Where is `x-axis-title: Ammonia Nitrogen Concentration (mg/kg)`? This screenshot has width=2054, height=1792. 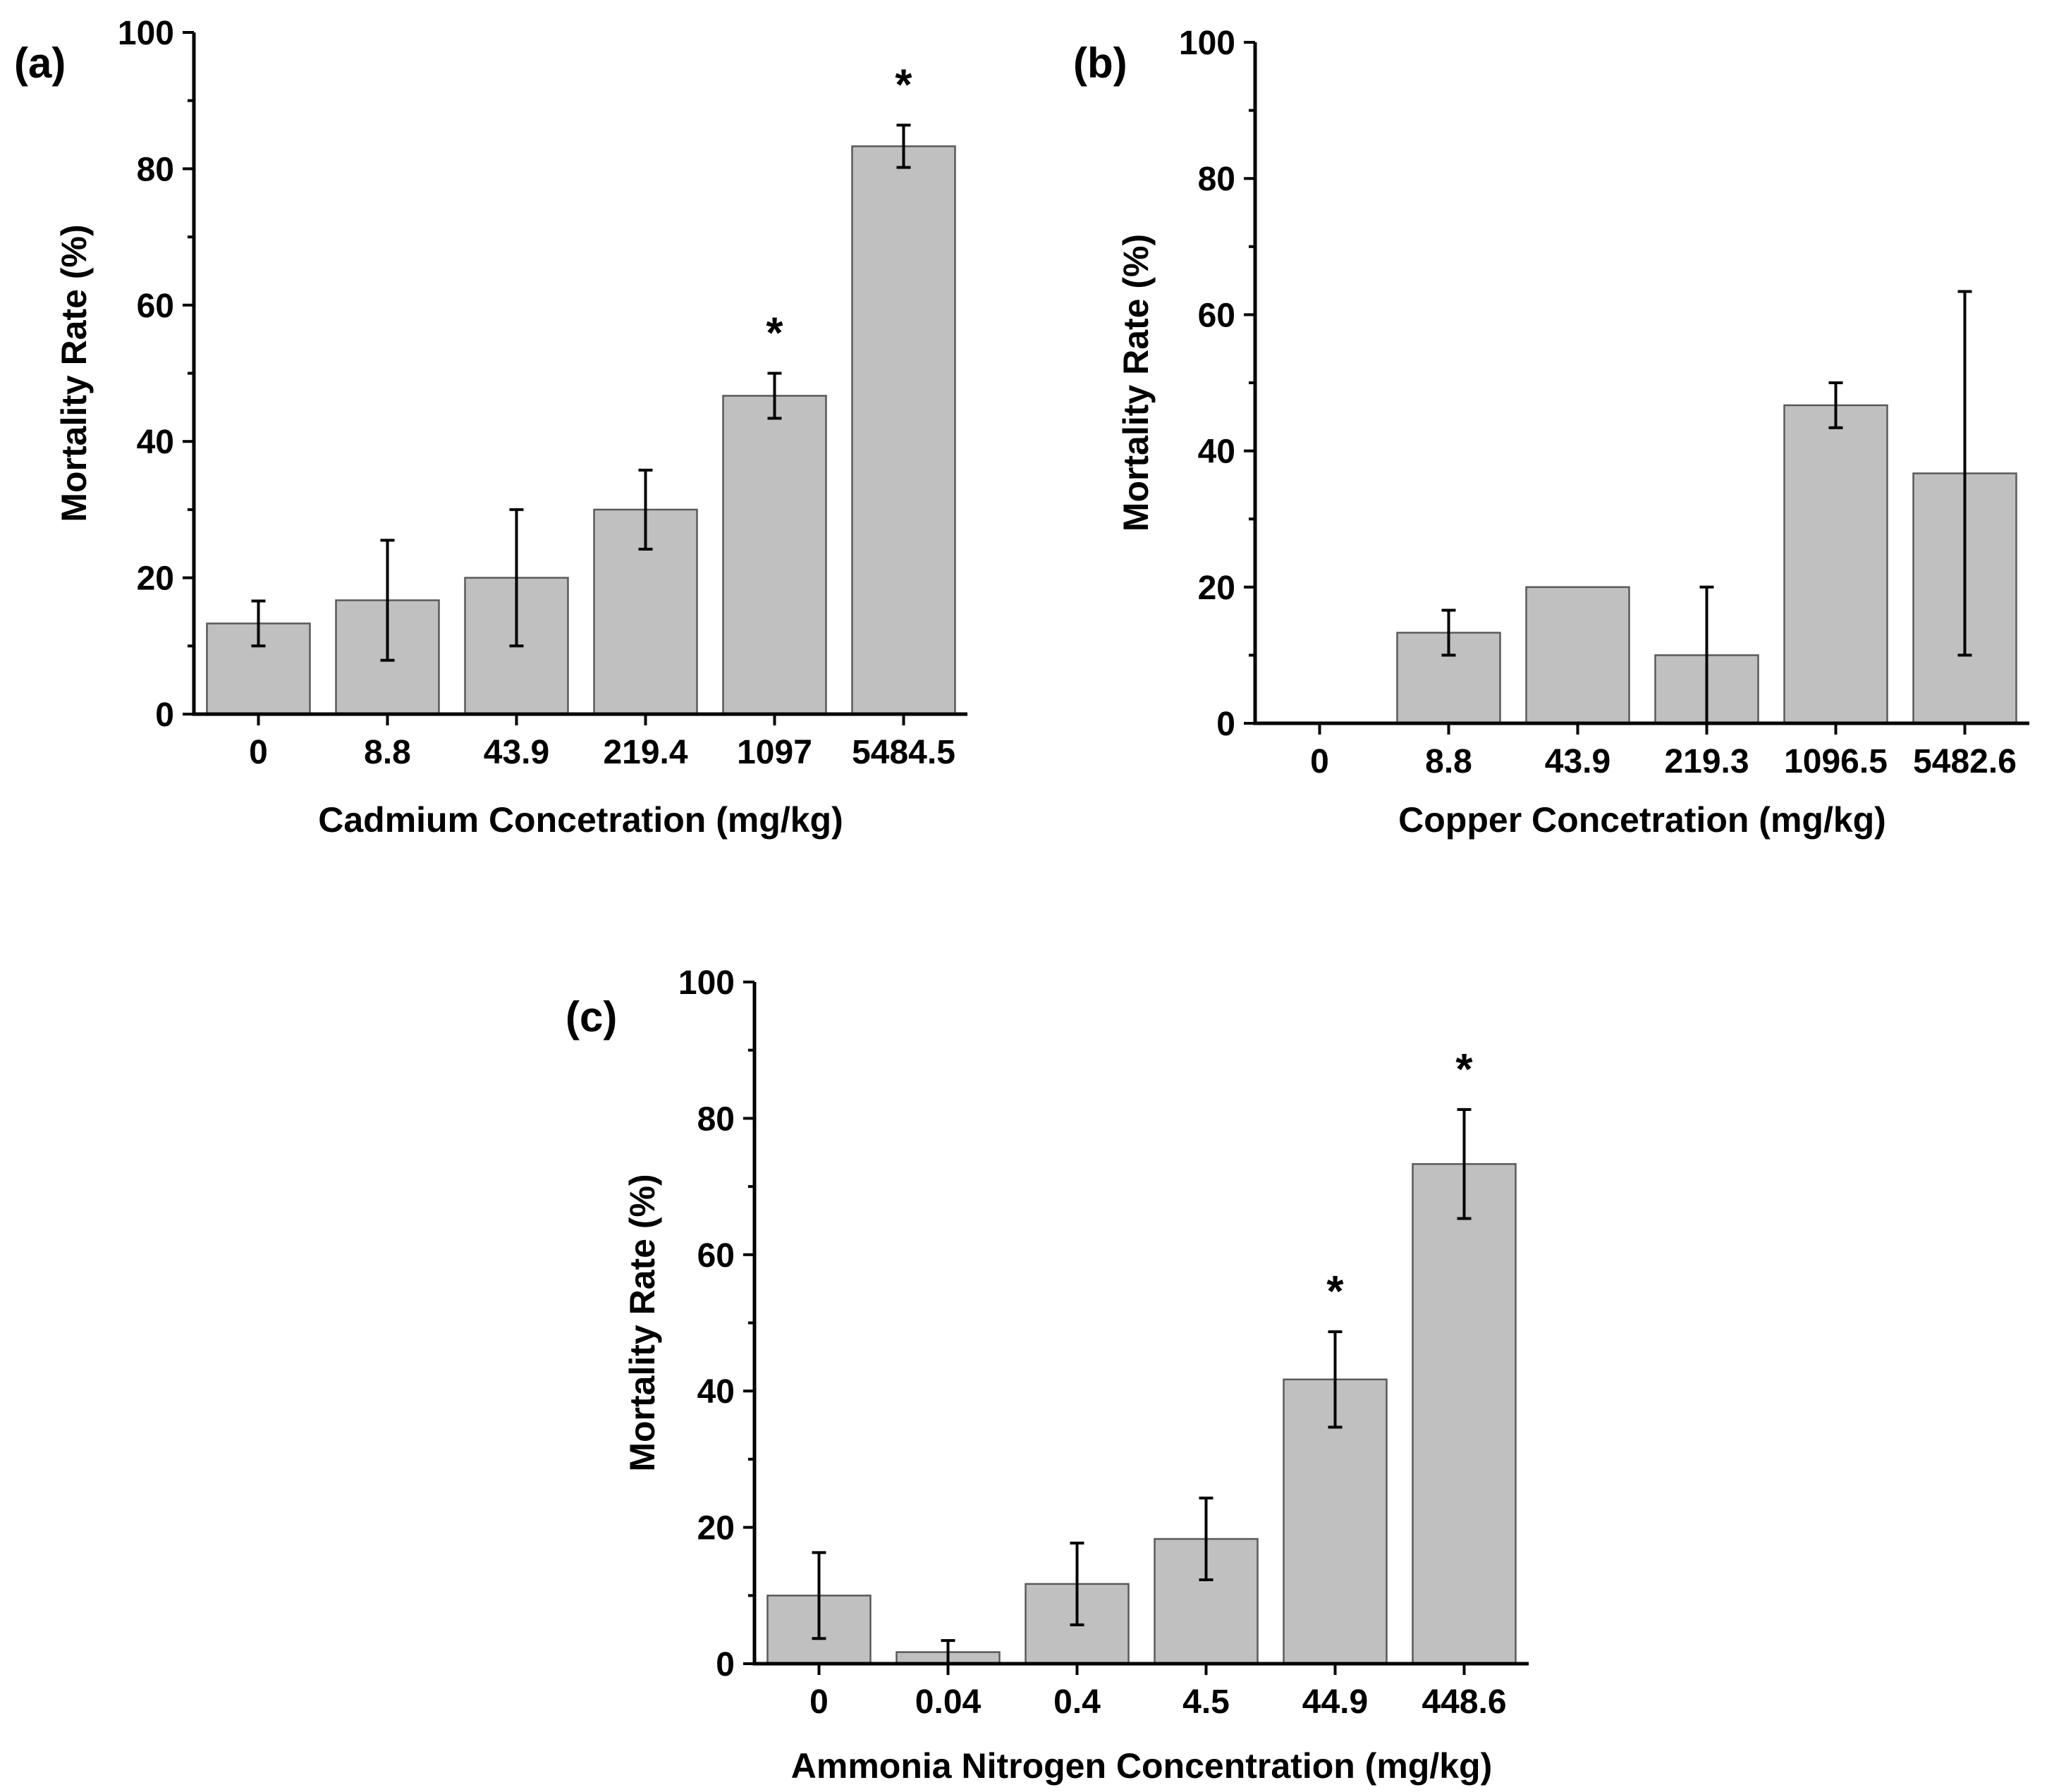
x-axis-title: Ammonia Nitrogen Concentration (mg/kg) is located at coordinates (1141, 1766).